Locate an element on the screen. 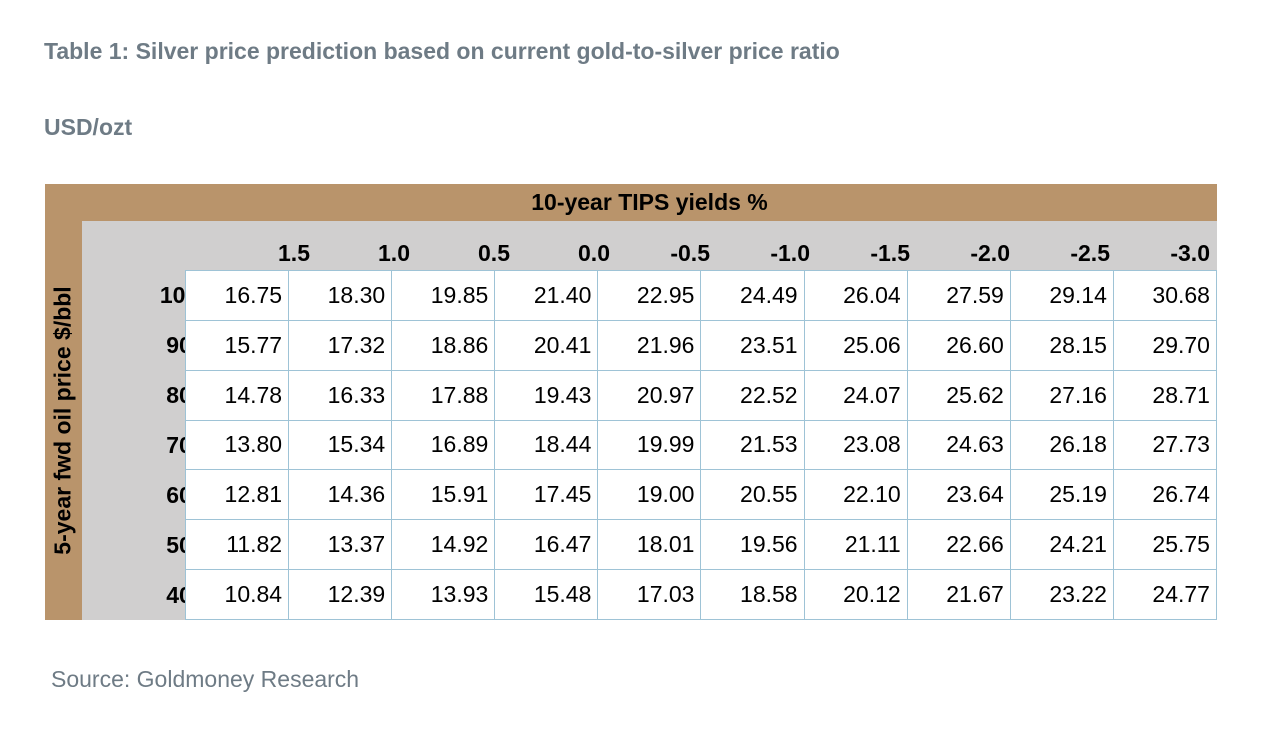 This screenshot has height=731, width=1280. table-cell: 18.58 is located at coordinates (753, 595).